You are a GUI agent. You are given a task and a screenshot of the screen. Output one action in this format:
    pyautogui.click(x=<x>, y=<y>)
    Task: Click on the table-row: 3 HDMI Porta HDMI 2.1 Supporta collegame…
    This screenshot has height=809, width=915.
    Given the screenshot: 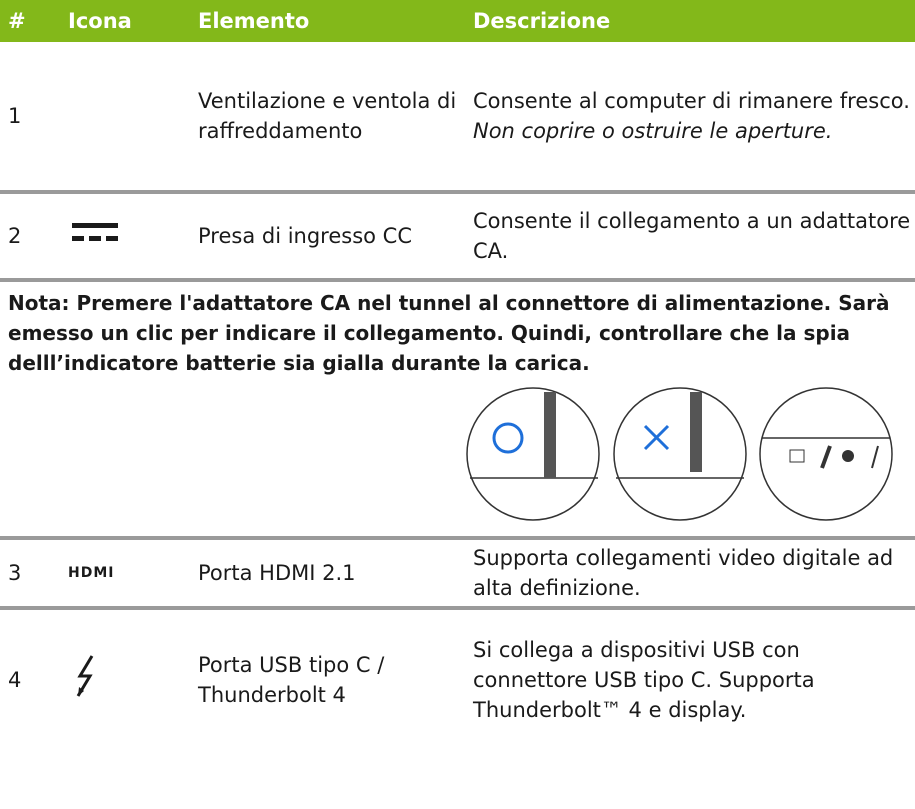 What is the action you would take?
    pyautogui.click(x=457, y=571)
    